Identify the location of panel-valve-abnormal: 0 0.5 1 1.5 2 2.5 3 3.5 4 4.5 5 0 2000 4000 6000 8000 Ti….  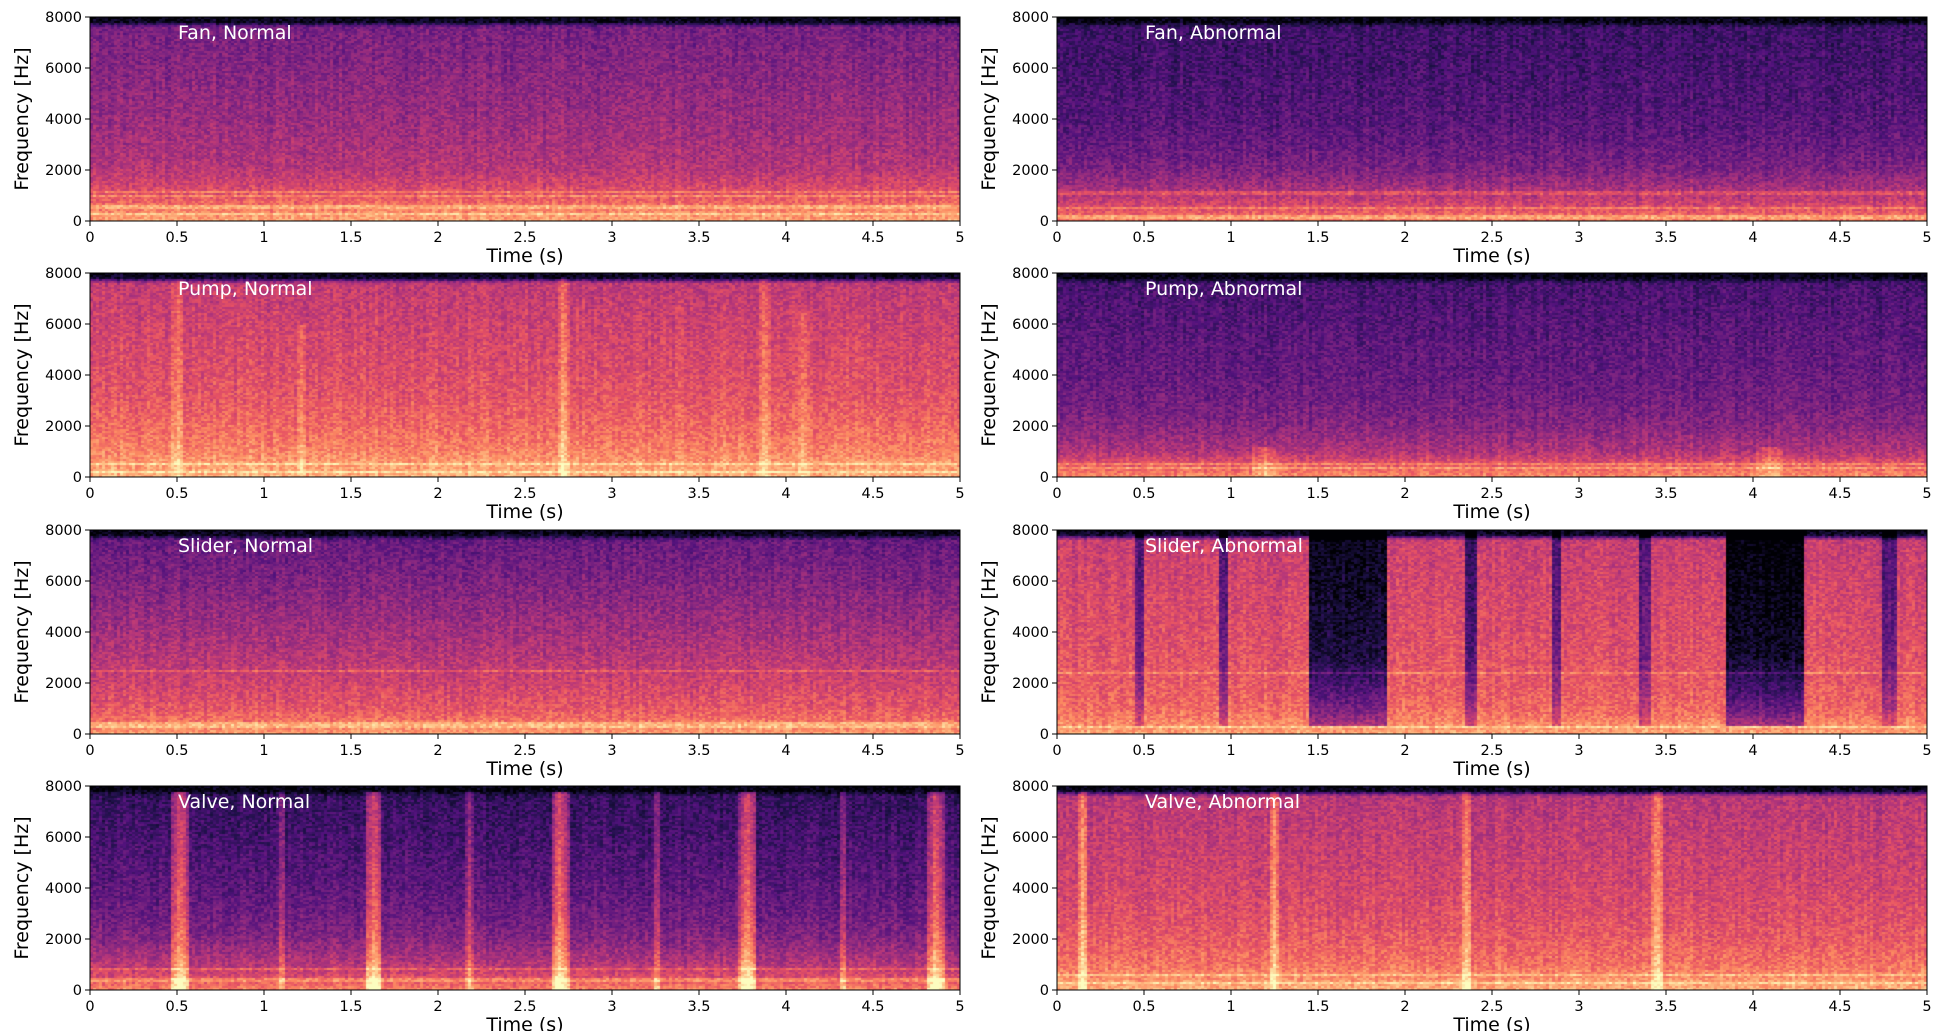
(1455, 905).